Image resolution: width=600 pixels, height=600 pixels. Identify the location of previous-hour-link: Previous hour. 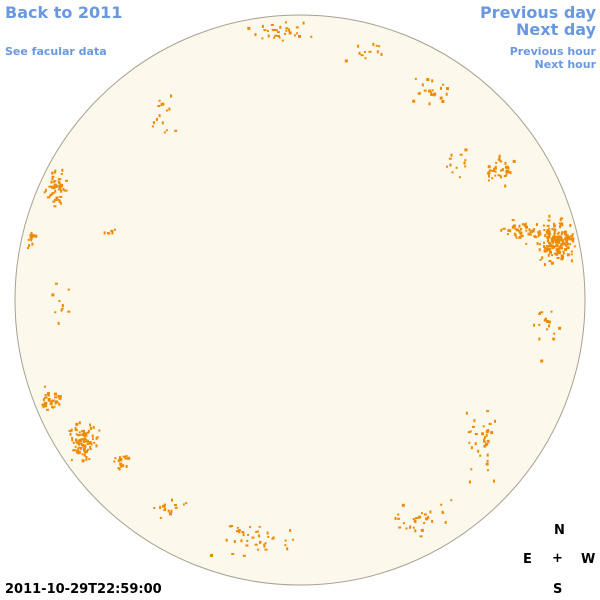
(552, 51).